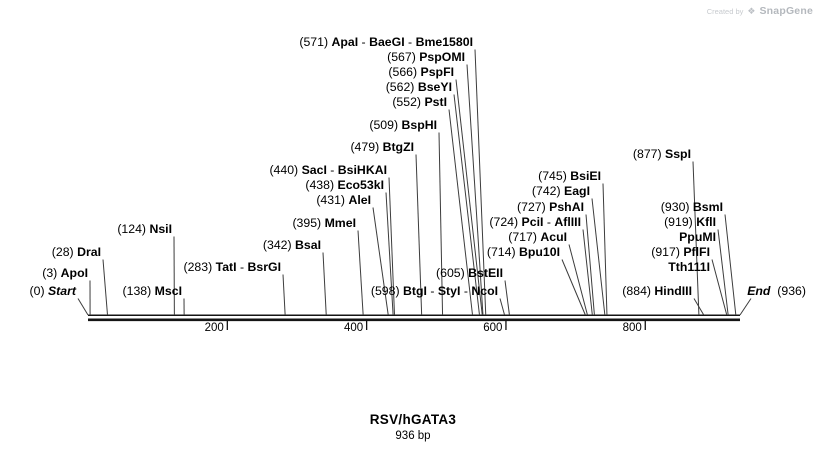 The width and height of the screenshot is (826, 453). Describe the element at coordinates (492, 328) in the screenshot. I see `ruler-tick-label: 600` at that location.